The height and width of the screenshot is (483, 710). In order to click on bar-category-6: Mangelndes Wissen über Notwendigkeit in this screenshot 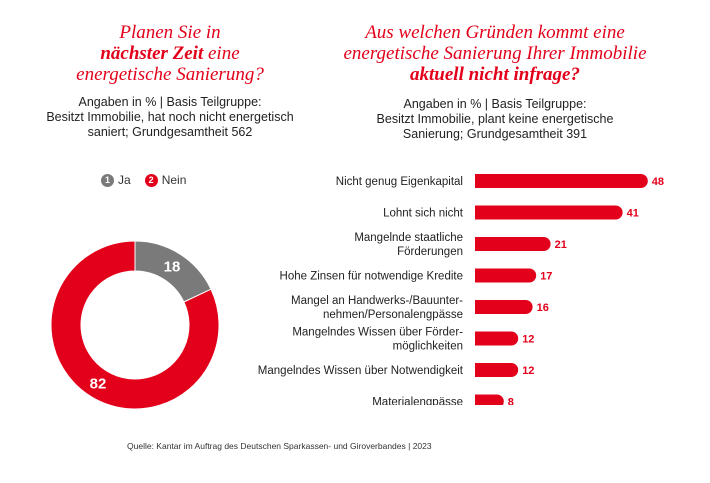, I will do `click(361, 371)`.